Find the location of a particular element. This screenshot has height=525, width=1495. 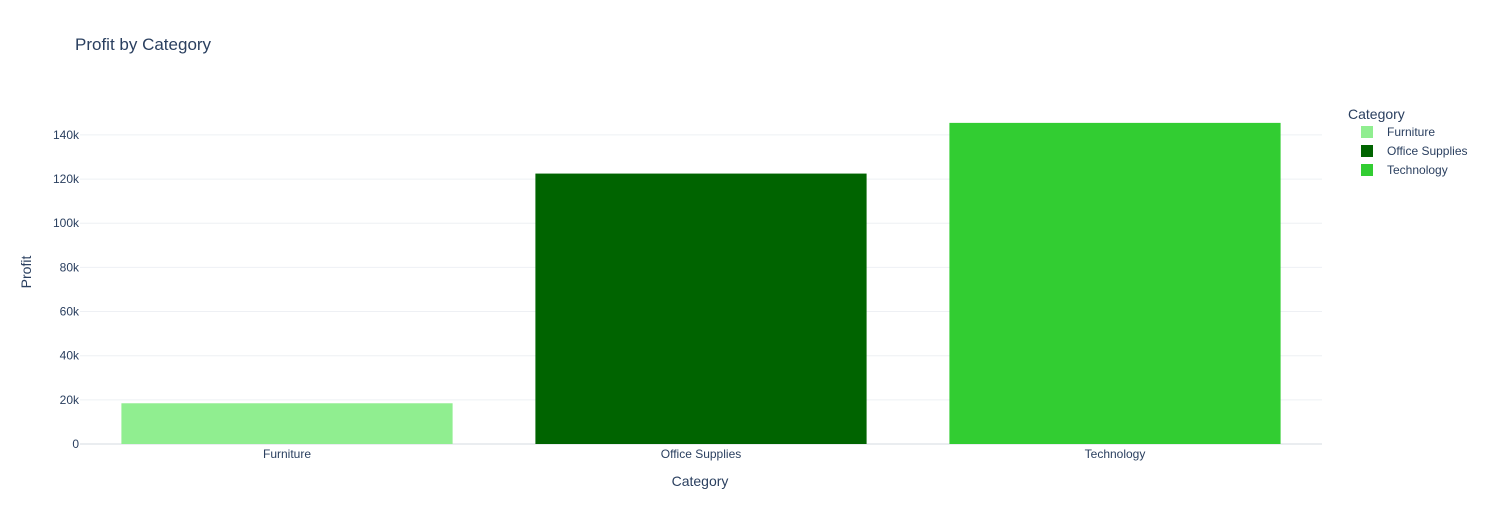

legend-title: Category is located at coordinates (1376, 114).